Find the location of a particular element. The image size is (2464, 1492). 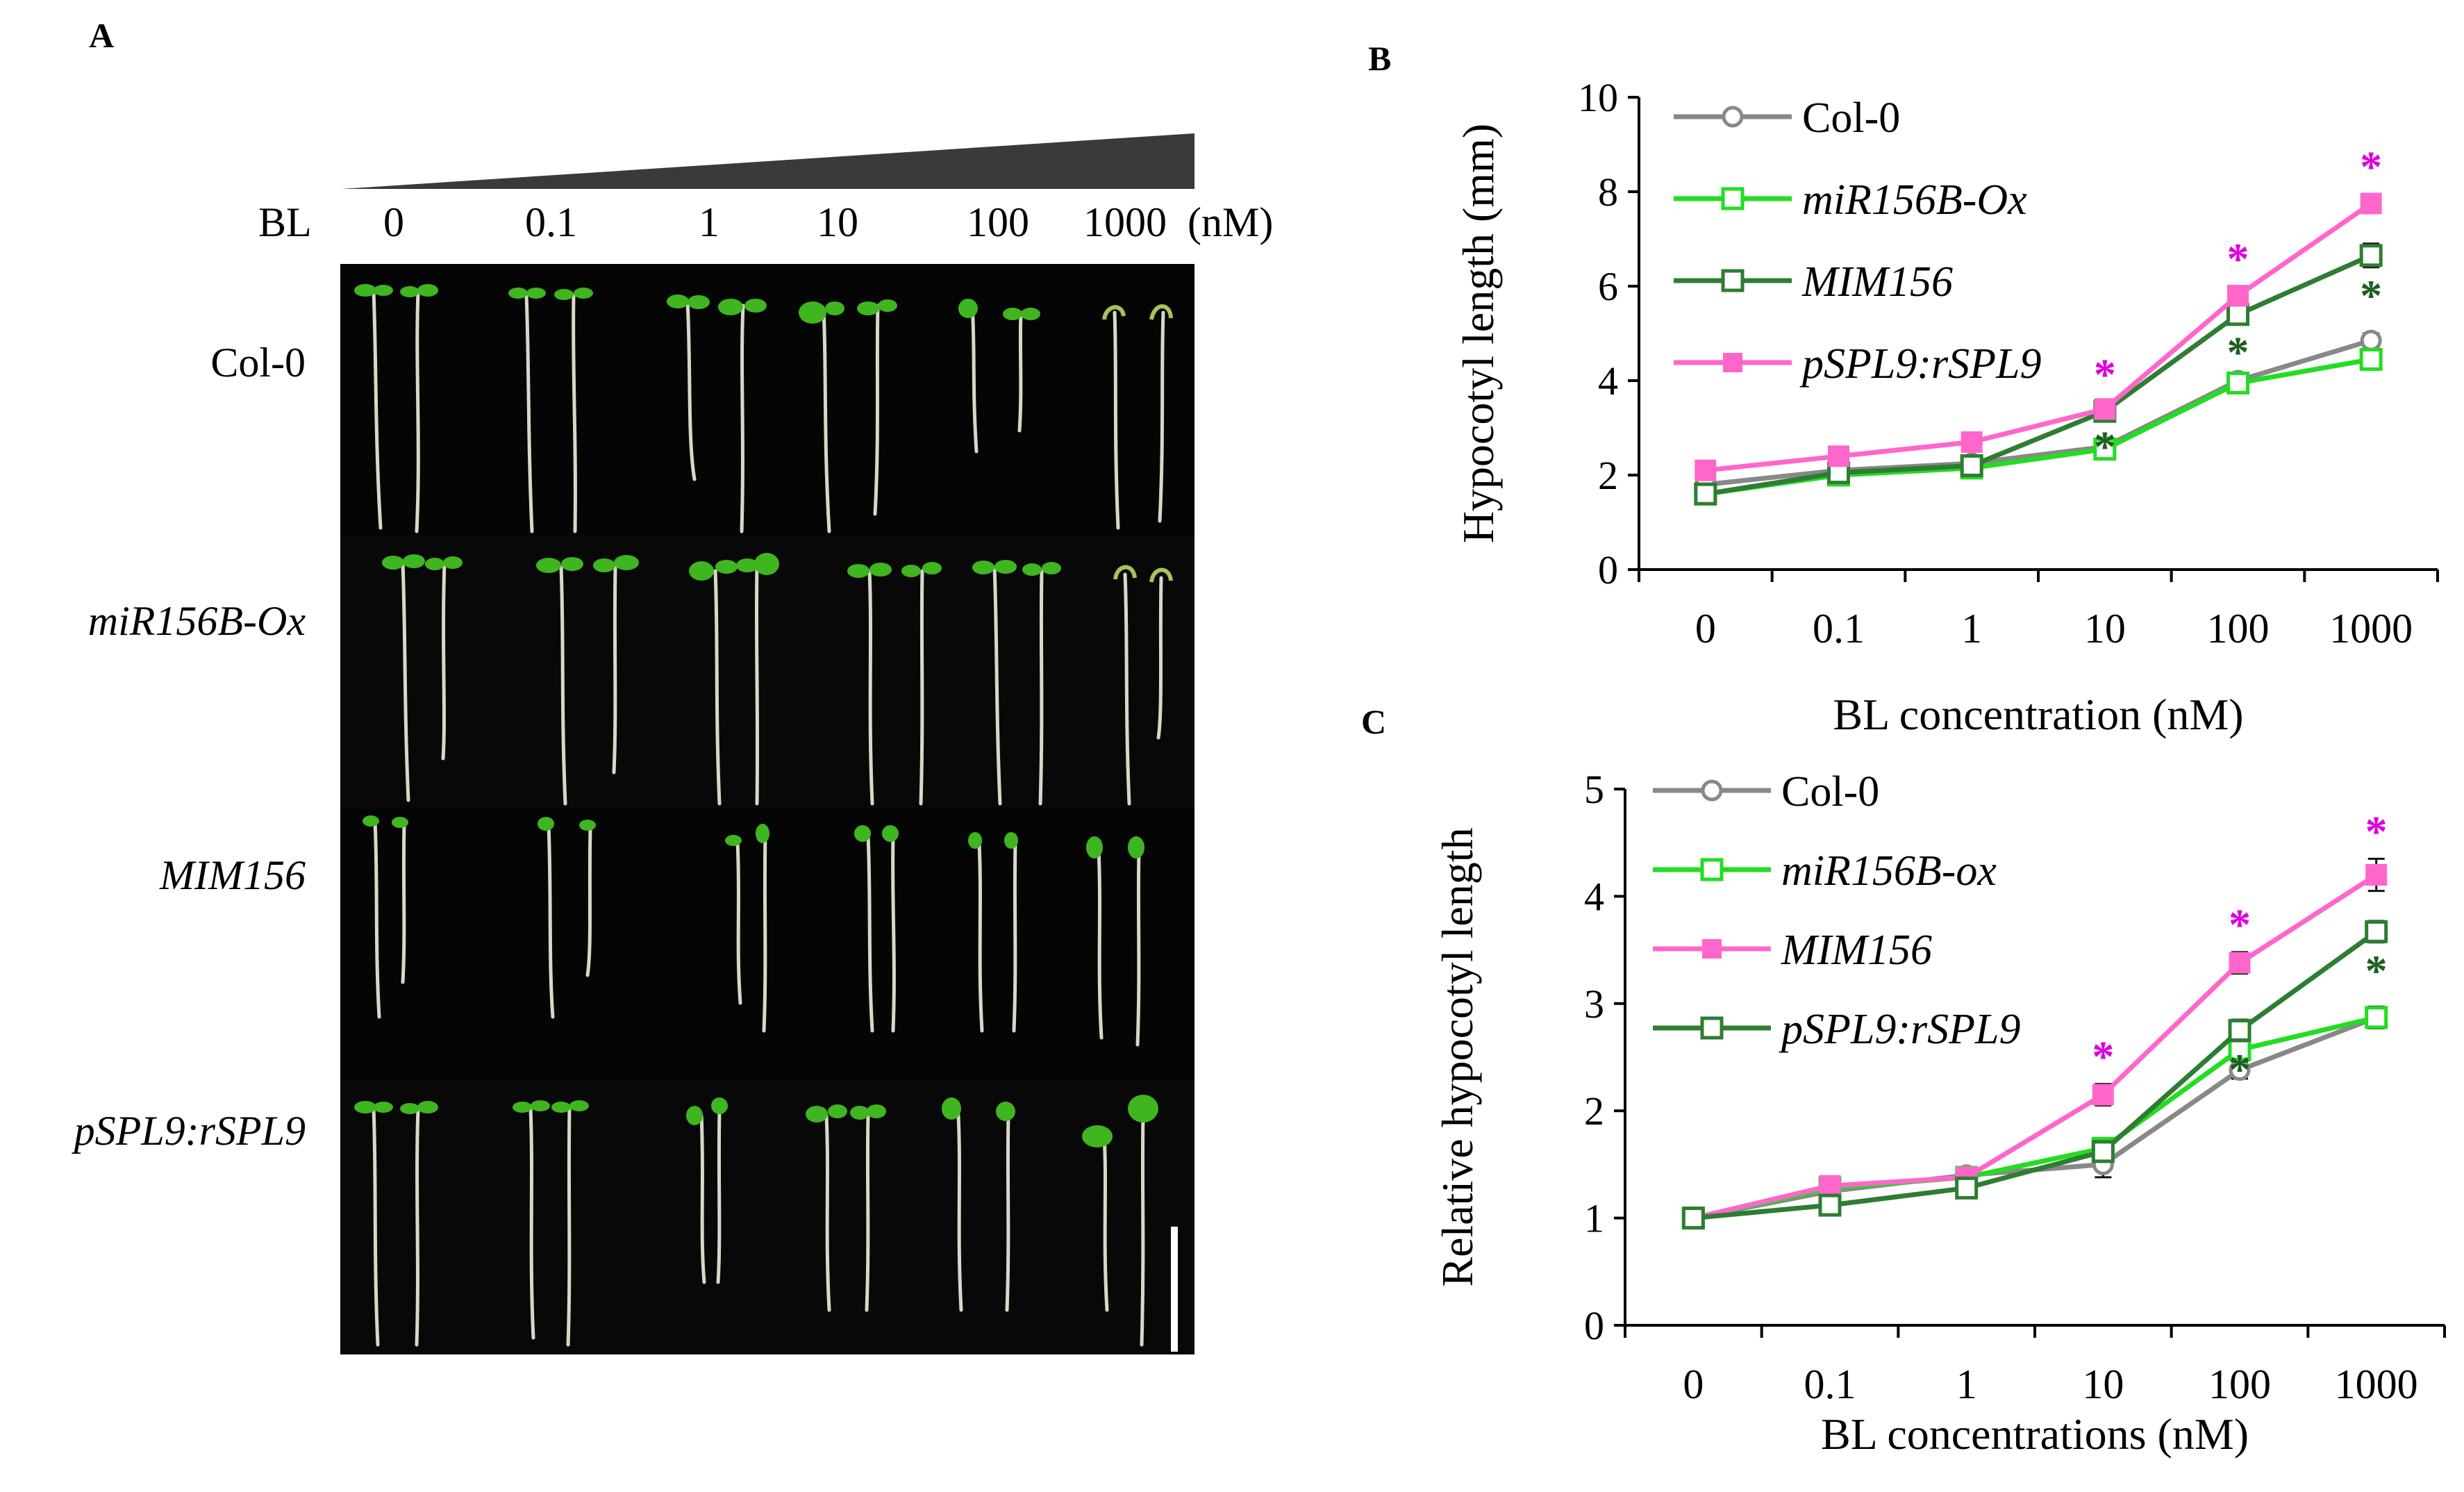

seedling-row-col0 is located at coordinates (767, 400).